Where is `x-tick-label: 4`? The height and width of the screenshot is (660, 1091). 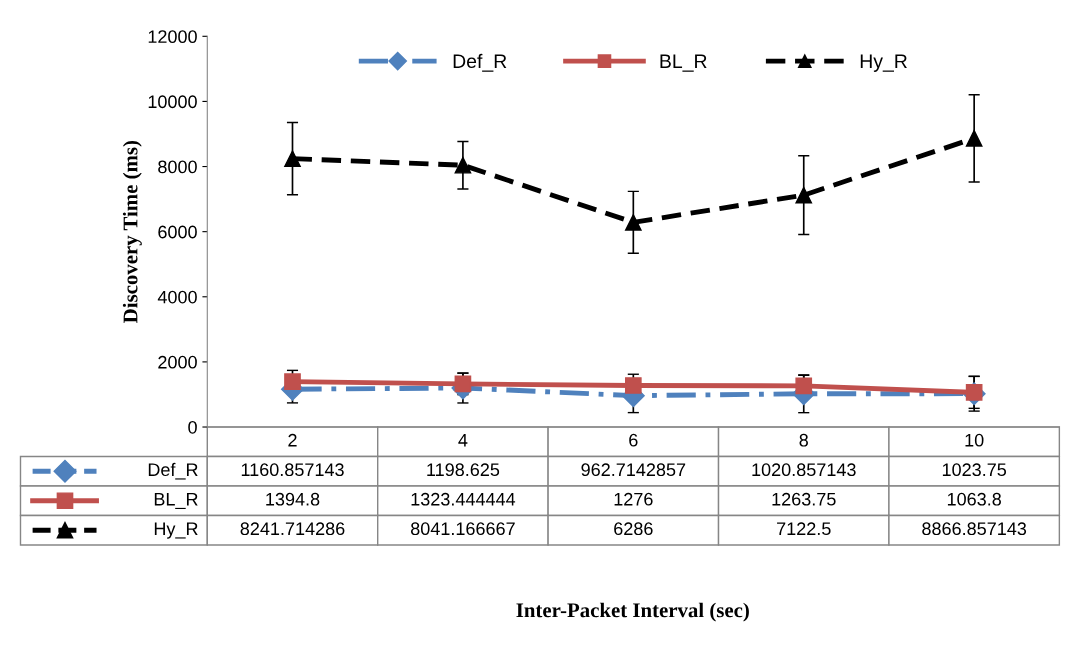
x-tick-label: 4 is located at coordinates (463, 440).